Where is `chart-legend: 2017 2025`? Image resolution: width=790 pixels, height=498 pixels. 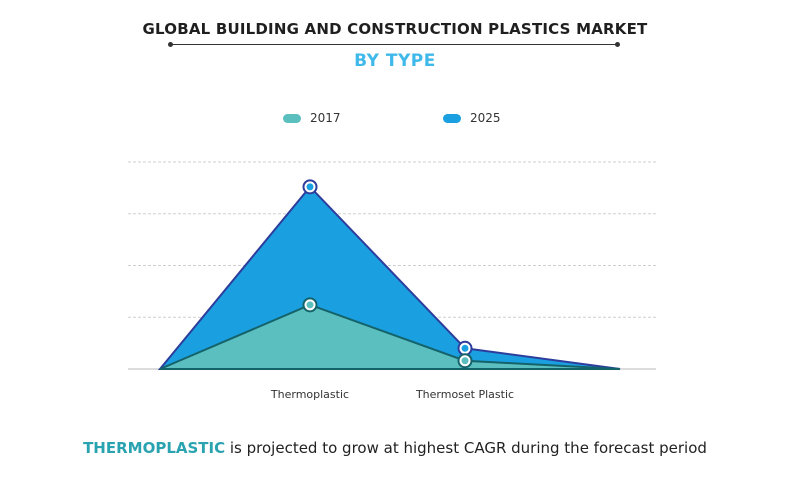 chart-legend: 2017 2025 is located at coordinates (395, 121).